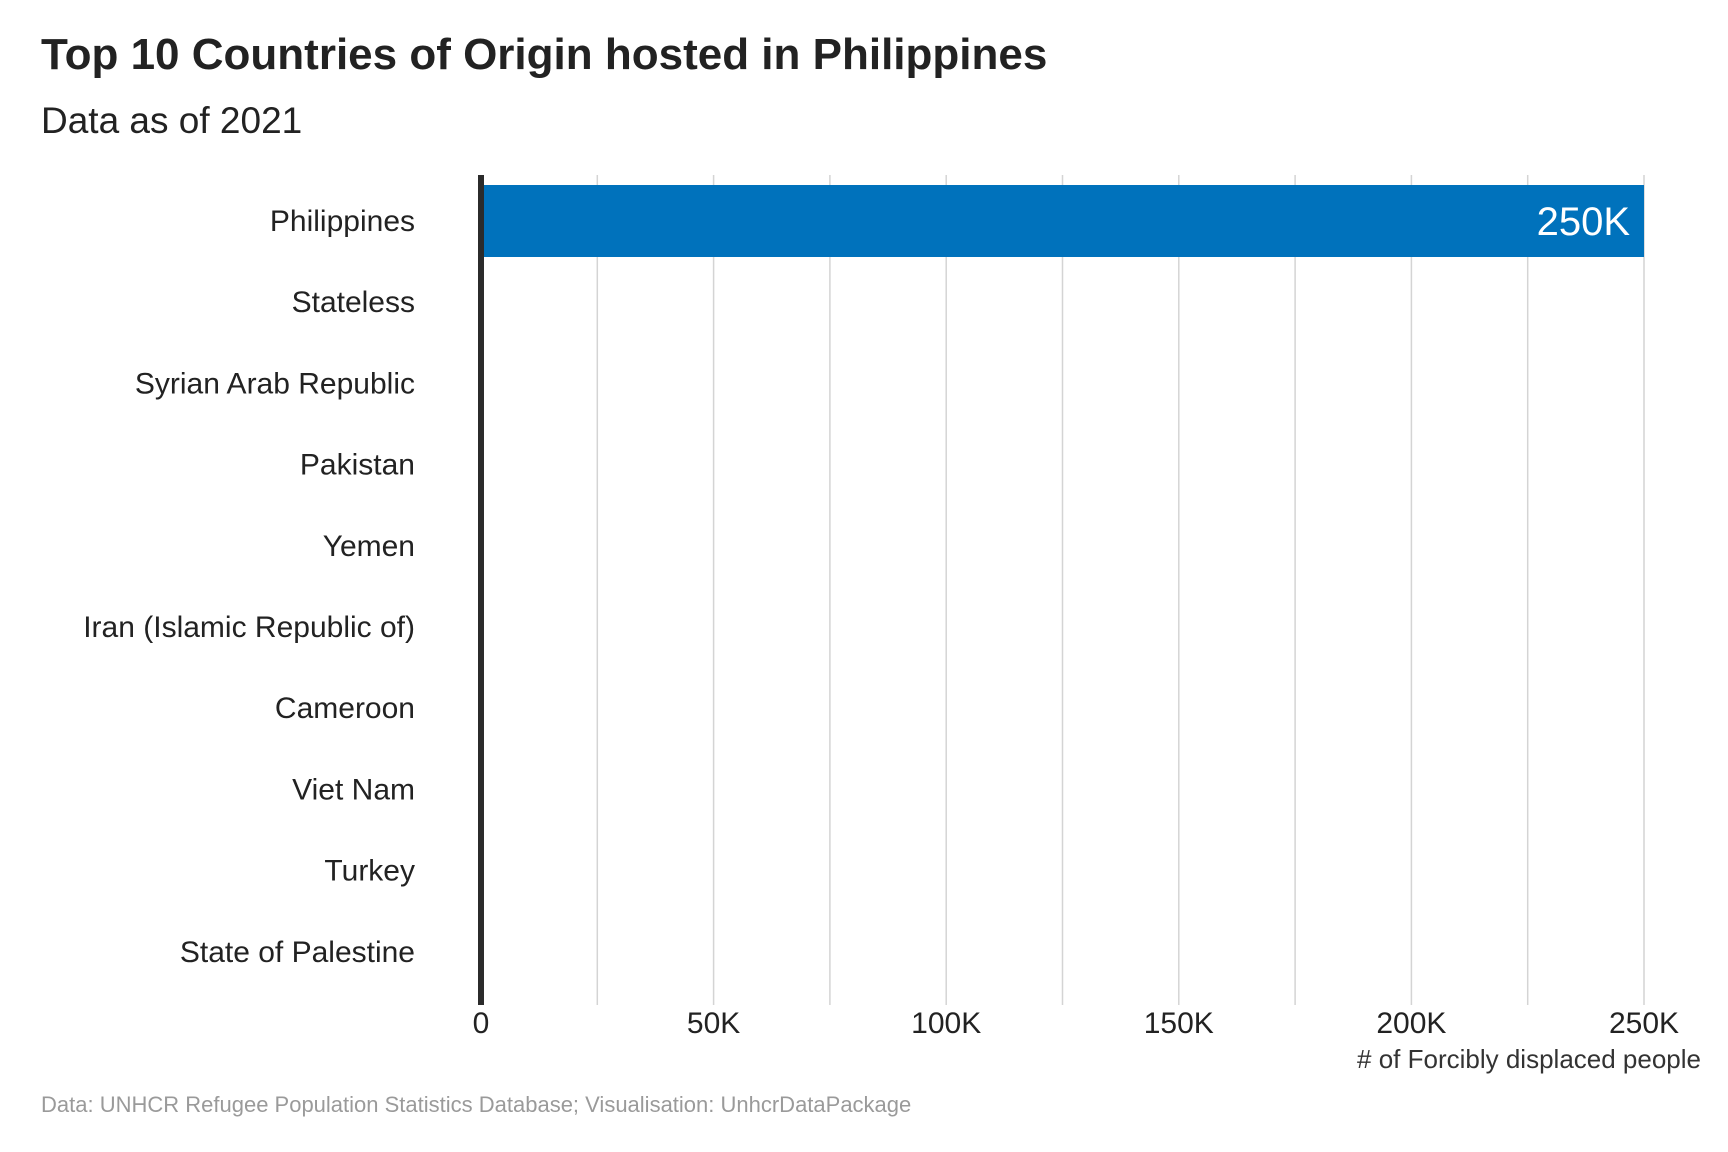  What do you see at coordinates (345, 708) in the screenshot?
I see `category-label: Cameroon` at bounding box center [345, 708].